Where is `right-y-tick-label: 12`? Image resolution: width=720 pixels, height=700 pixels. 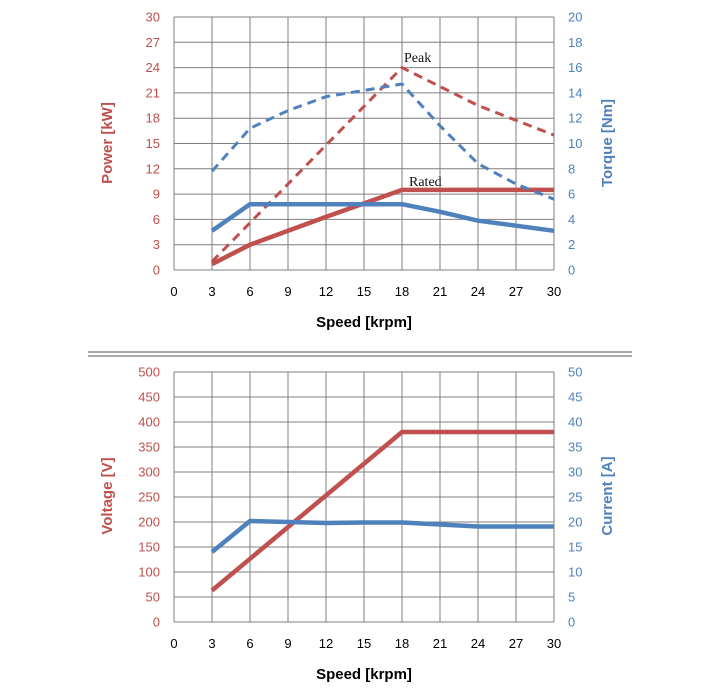 right-y-tick-label: 12 is located at coordinates (575, 118).